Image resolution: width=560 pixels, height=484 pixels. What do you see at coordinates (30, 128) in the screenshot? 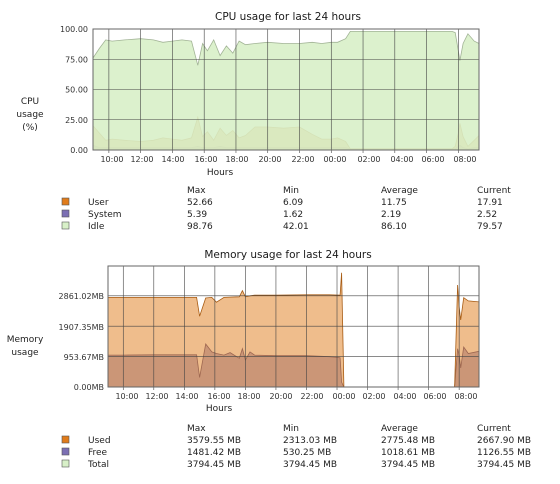
I see `cpu-ylabel-line-3: (%)` at bounding box center [30, 128].